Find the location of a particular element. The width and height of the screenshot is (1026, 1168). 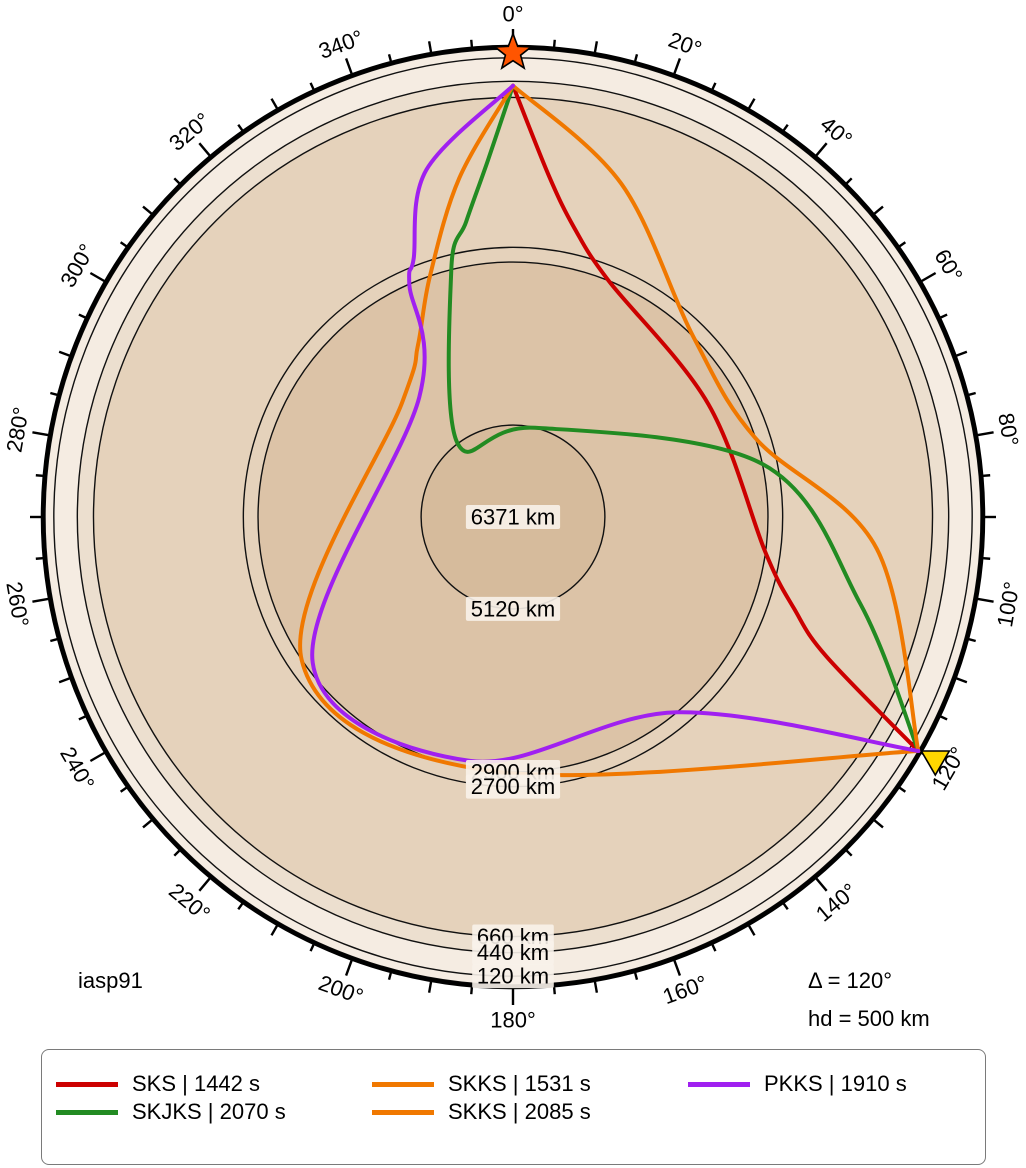

angle-tick-label: 100° is located at coordinates (1008, 604).